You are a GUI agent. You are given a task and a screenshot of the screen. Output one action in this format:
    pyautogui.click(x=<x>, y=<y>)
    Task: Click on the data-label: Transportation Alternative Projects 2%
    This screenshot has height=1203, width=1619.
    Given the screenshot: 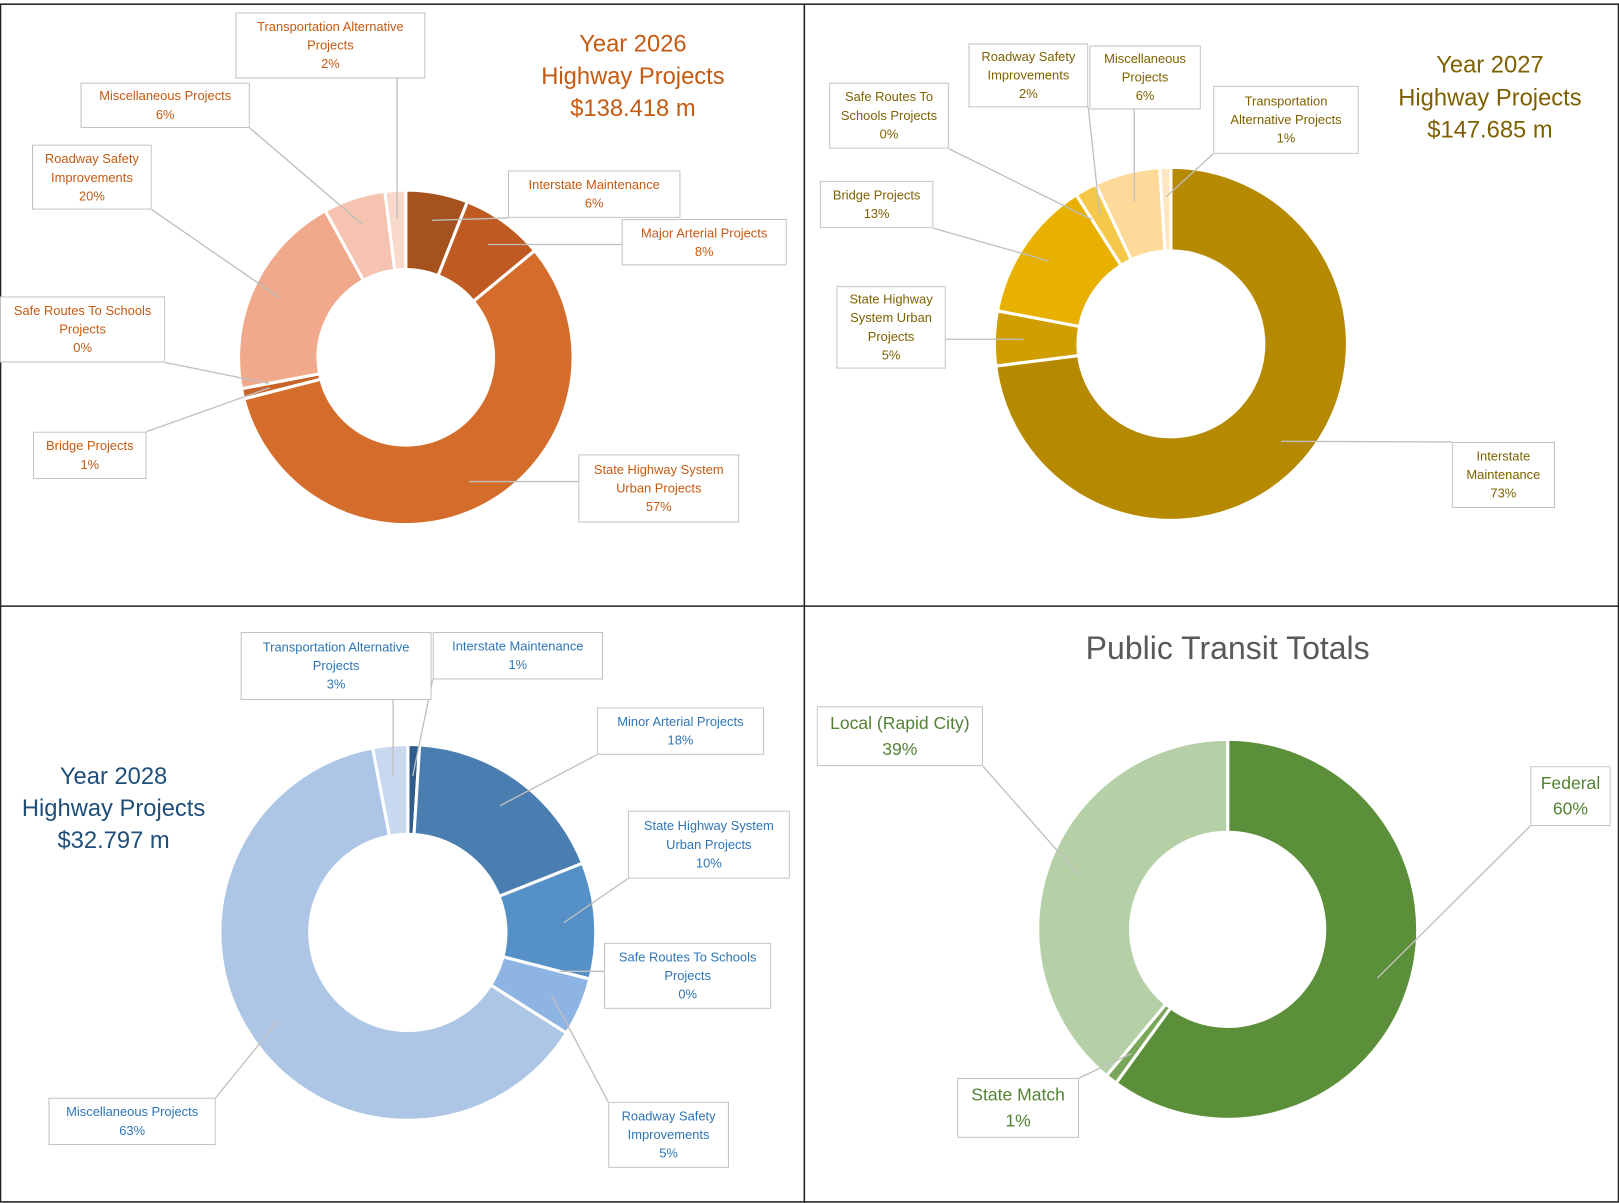 What is the action you would take?
    pyautogui.click(x=330, y=45)
    